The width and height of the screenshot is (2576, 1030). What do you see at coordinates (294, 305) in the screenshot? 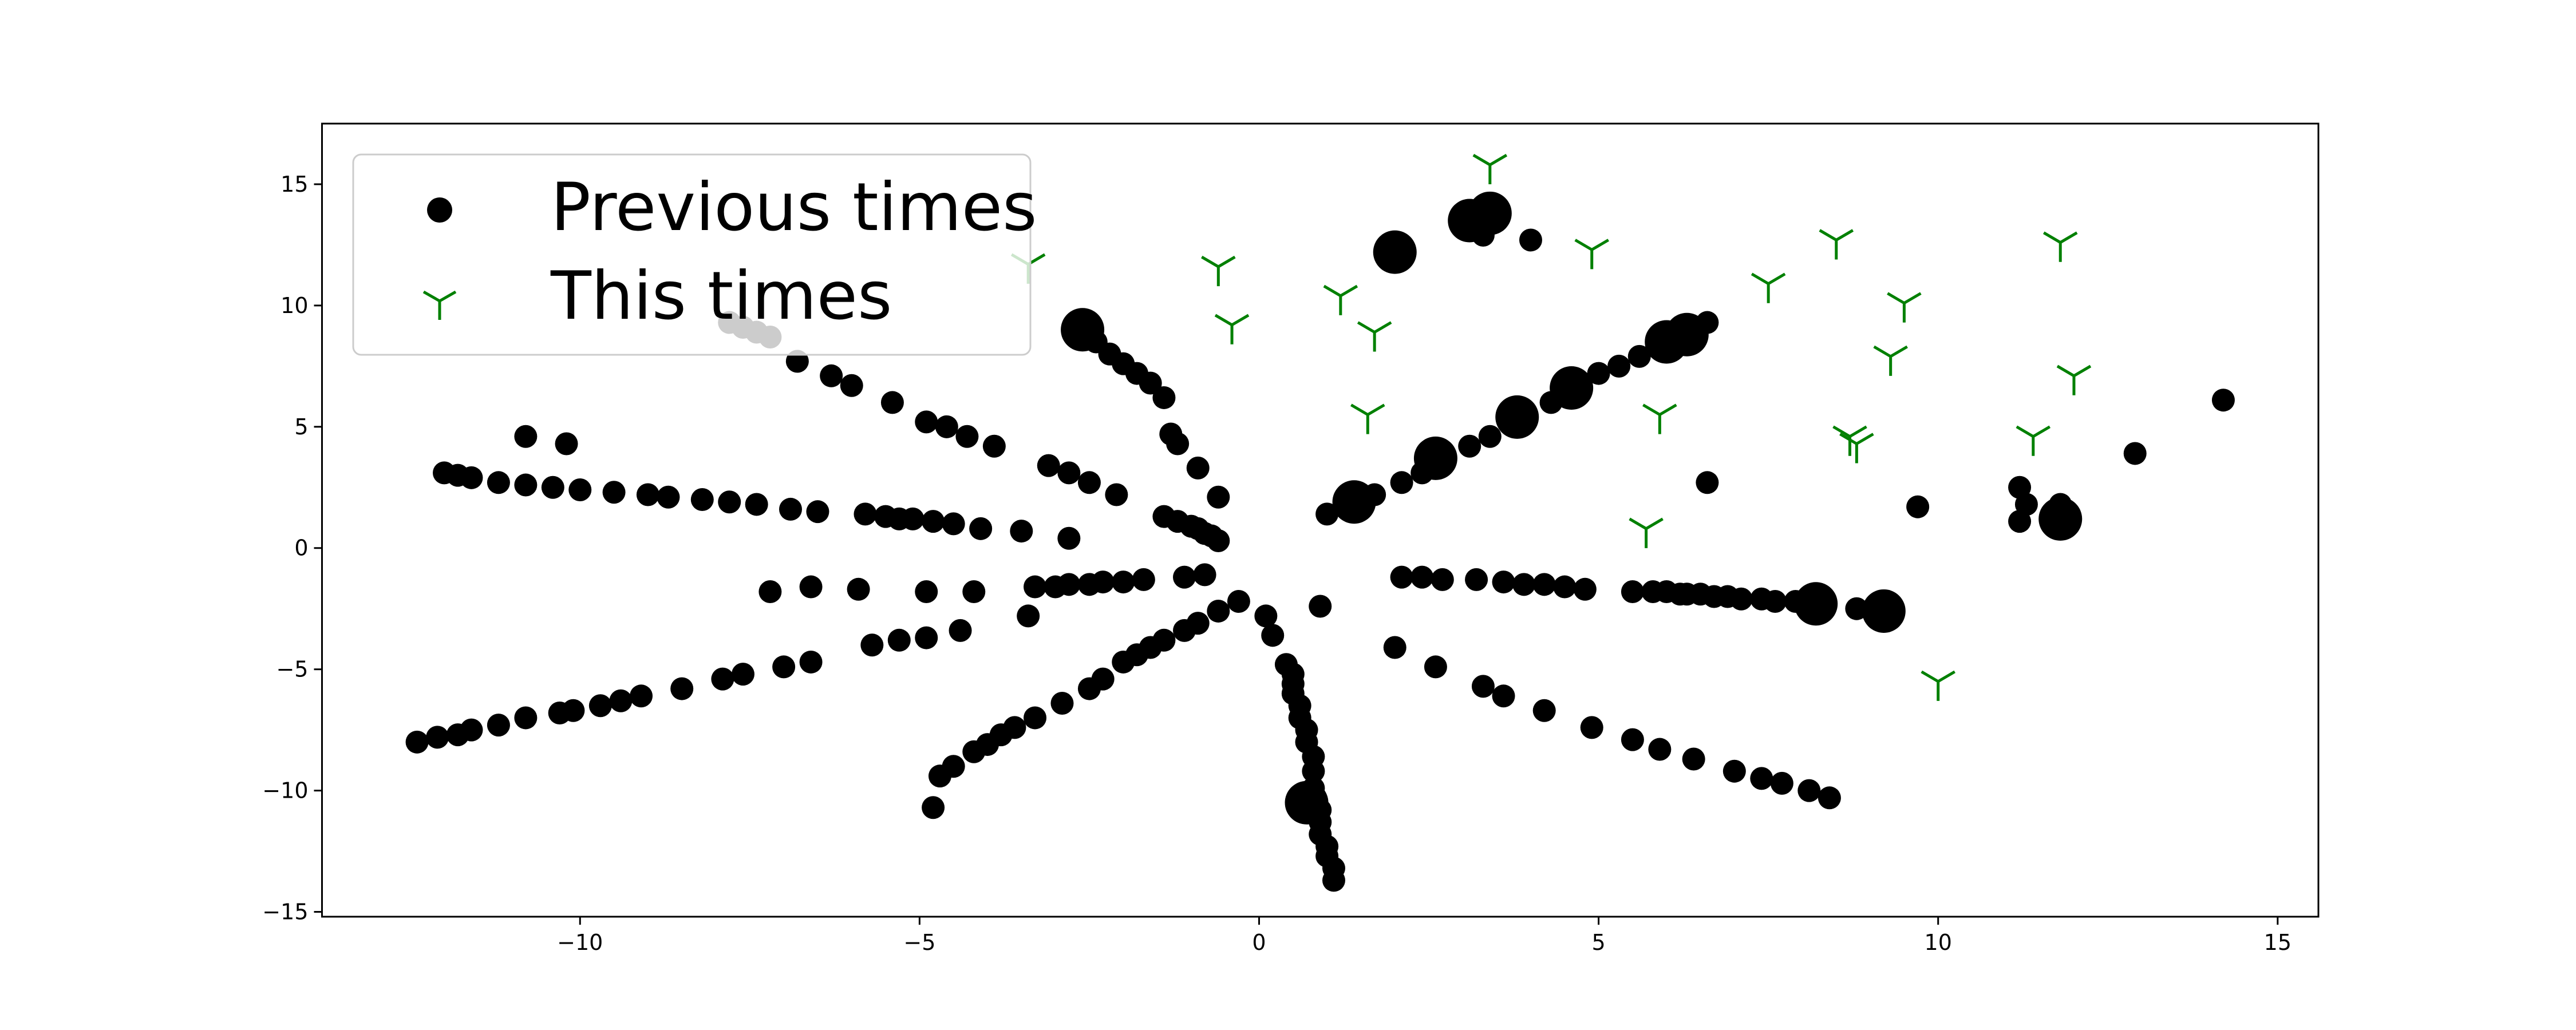
I see `y-tick-label: 10` at bounding box center [294, 305].